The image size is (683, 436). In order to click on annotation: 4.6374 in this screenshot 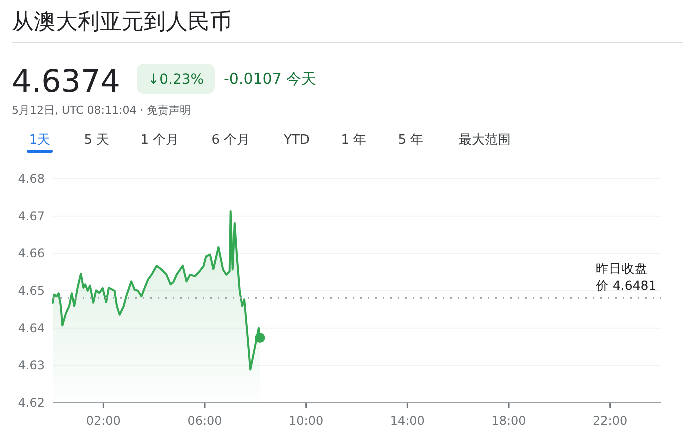, I will do `click(66, 82)`.